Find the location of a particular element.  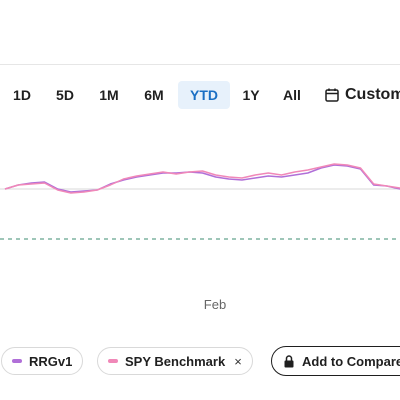

legend-chip-spy-benchmark: SPY Benchmark × is located at coordinates (175, 361).